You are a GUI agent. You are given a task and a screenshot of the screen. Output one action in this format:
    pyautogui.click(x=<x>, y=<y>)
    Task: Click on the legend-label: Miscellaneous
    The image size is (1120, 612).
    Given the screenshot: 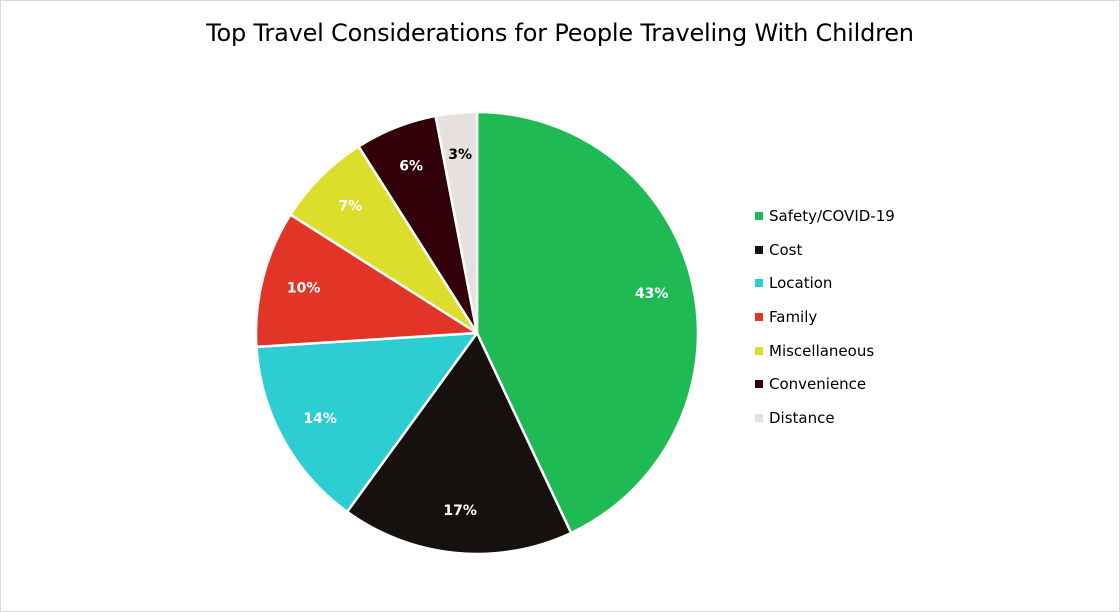 What is the action you would take?
    pyautogui.click(x=822, y=350)
    